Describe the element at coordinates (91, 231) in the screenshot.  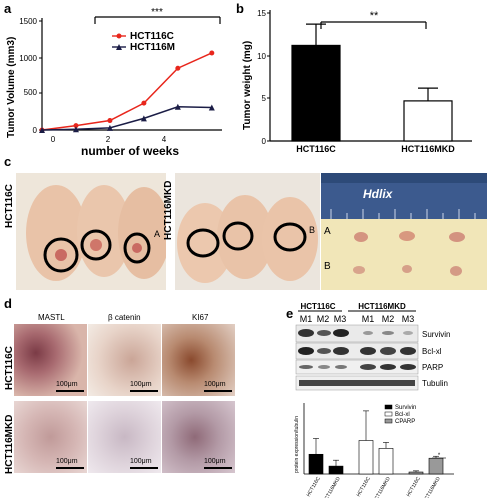
I see `mice-photo-control: A` at that location.